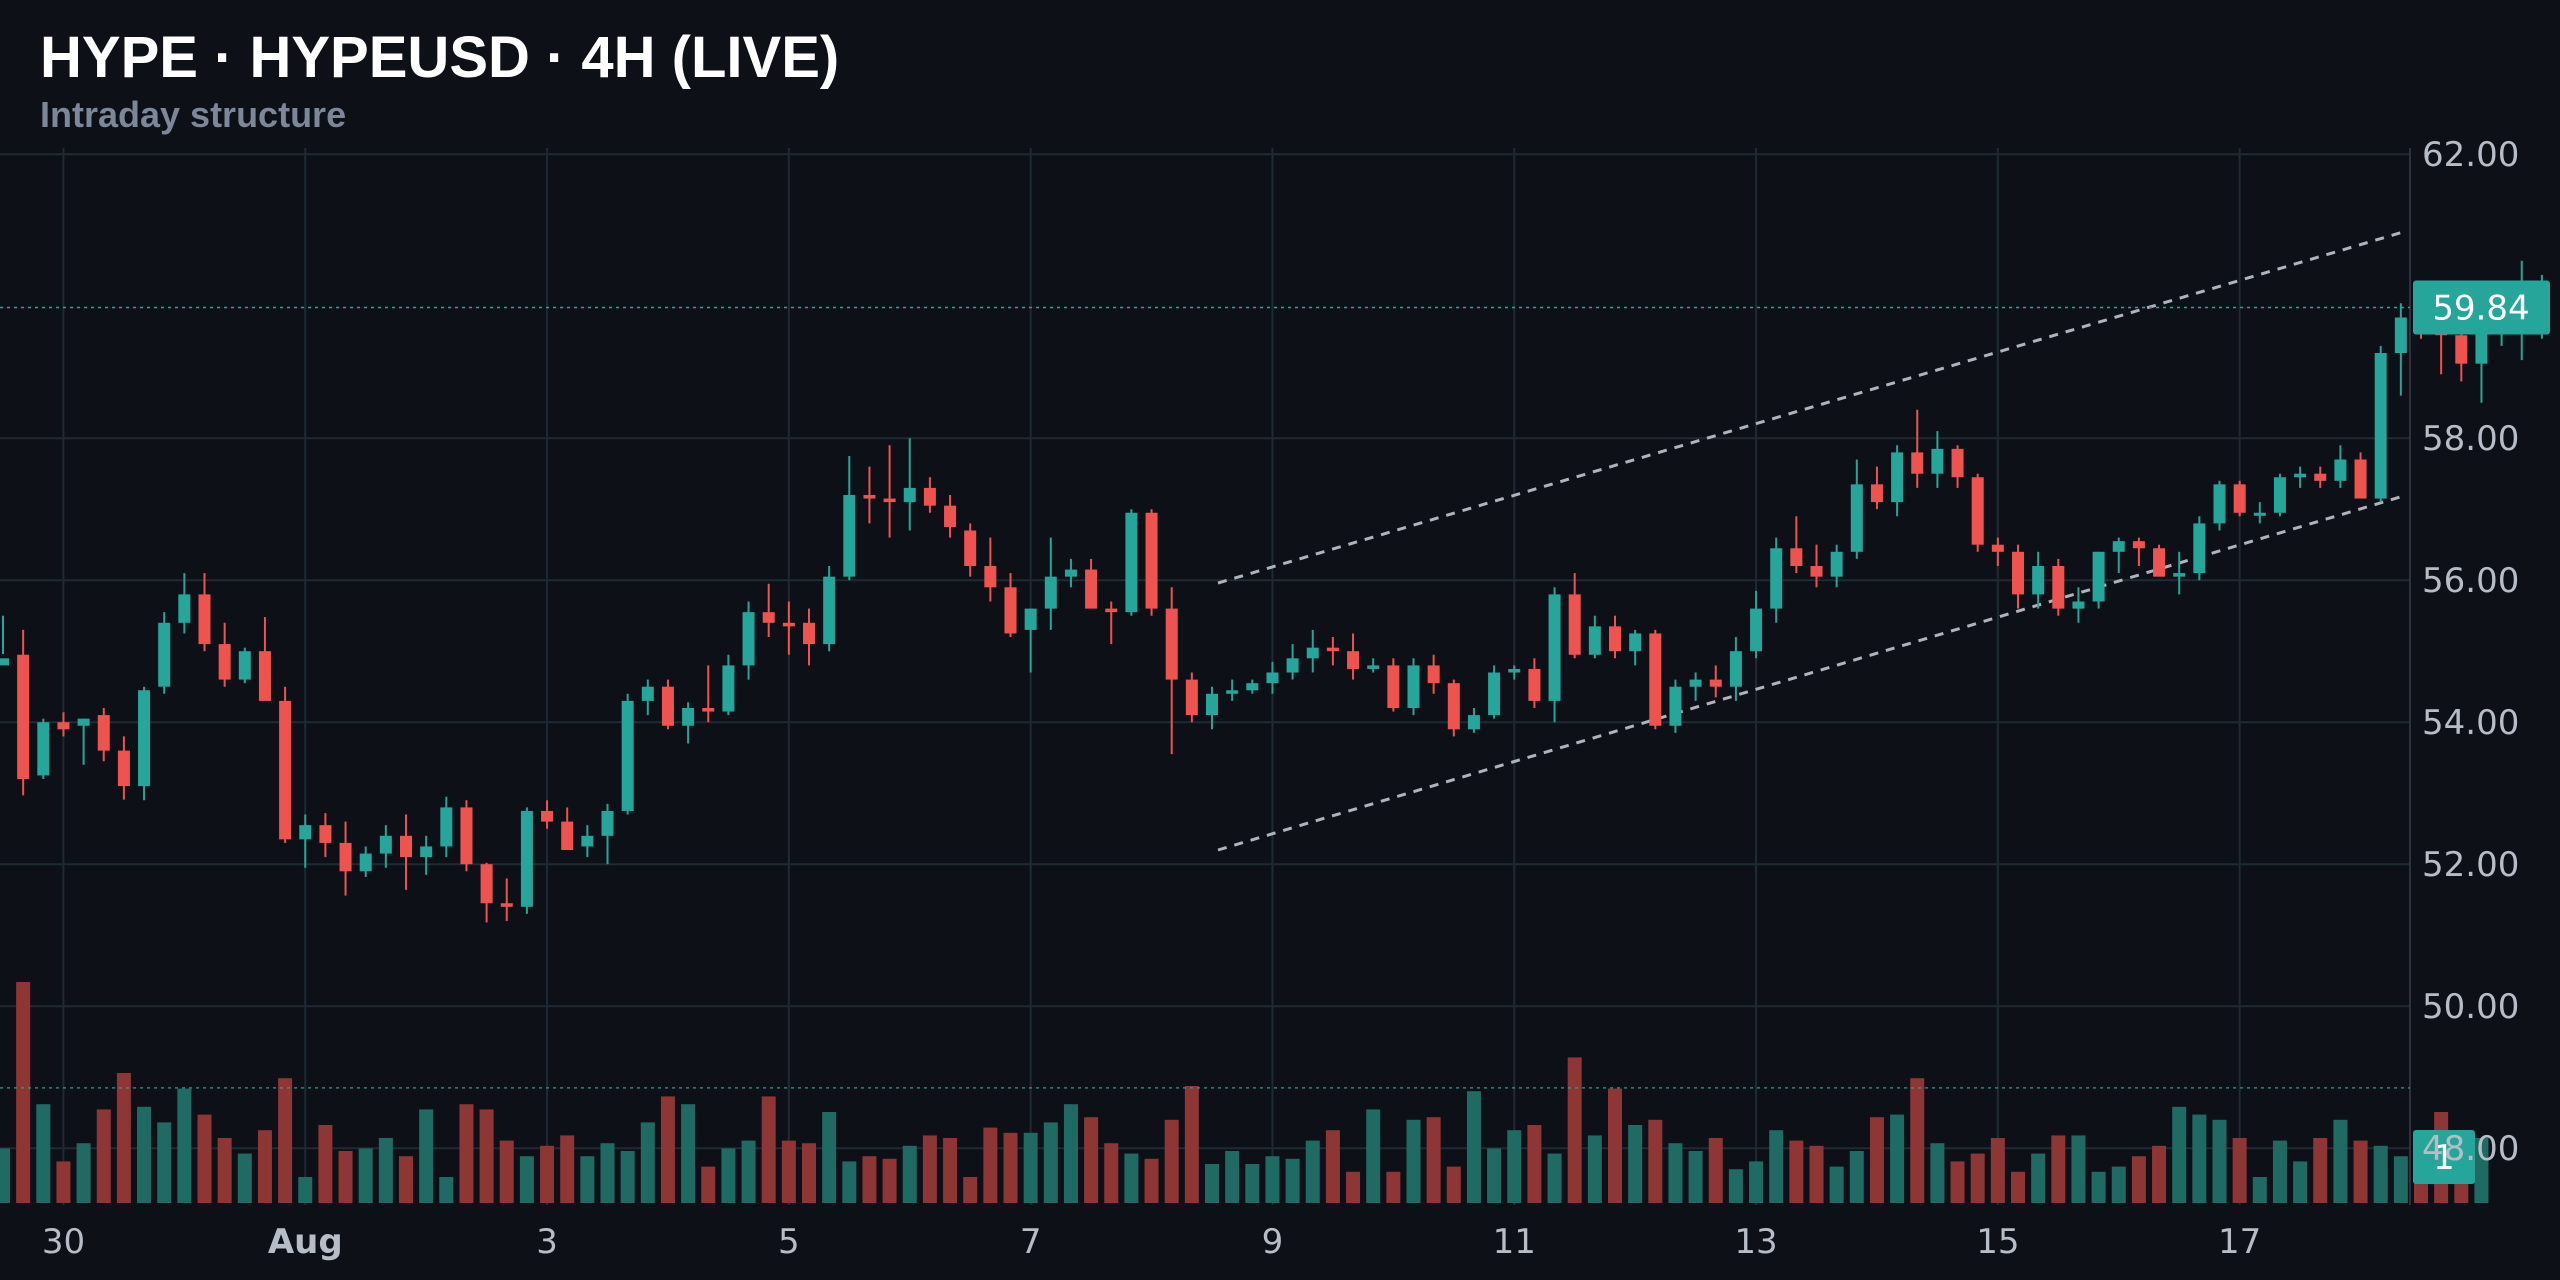 The image size is (2560, 1280). What do you see at coordinates (2481, 307) in the screenshot?
I see `last-price-tag` at bounding box center [2481, 307].